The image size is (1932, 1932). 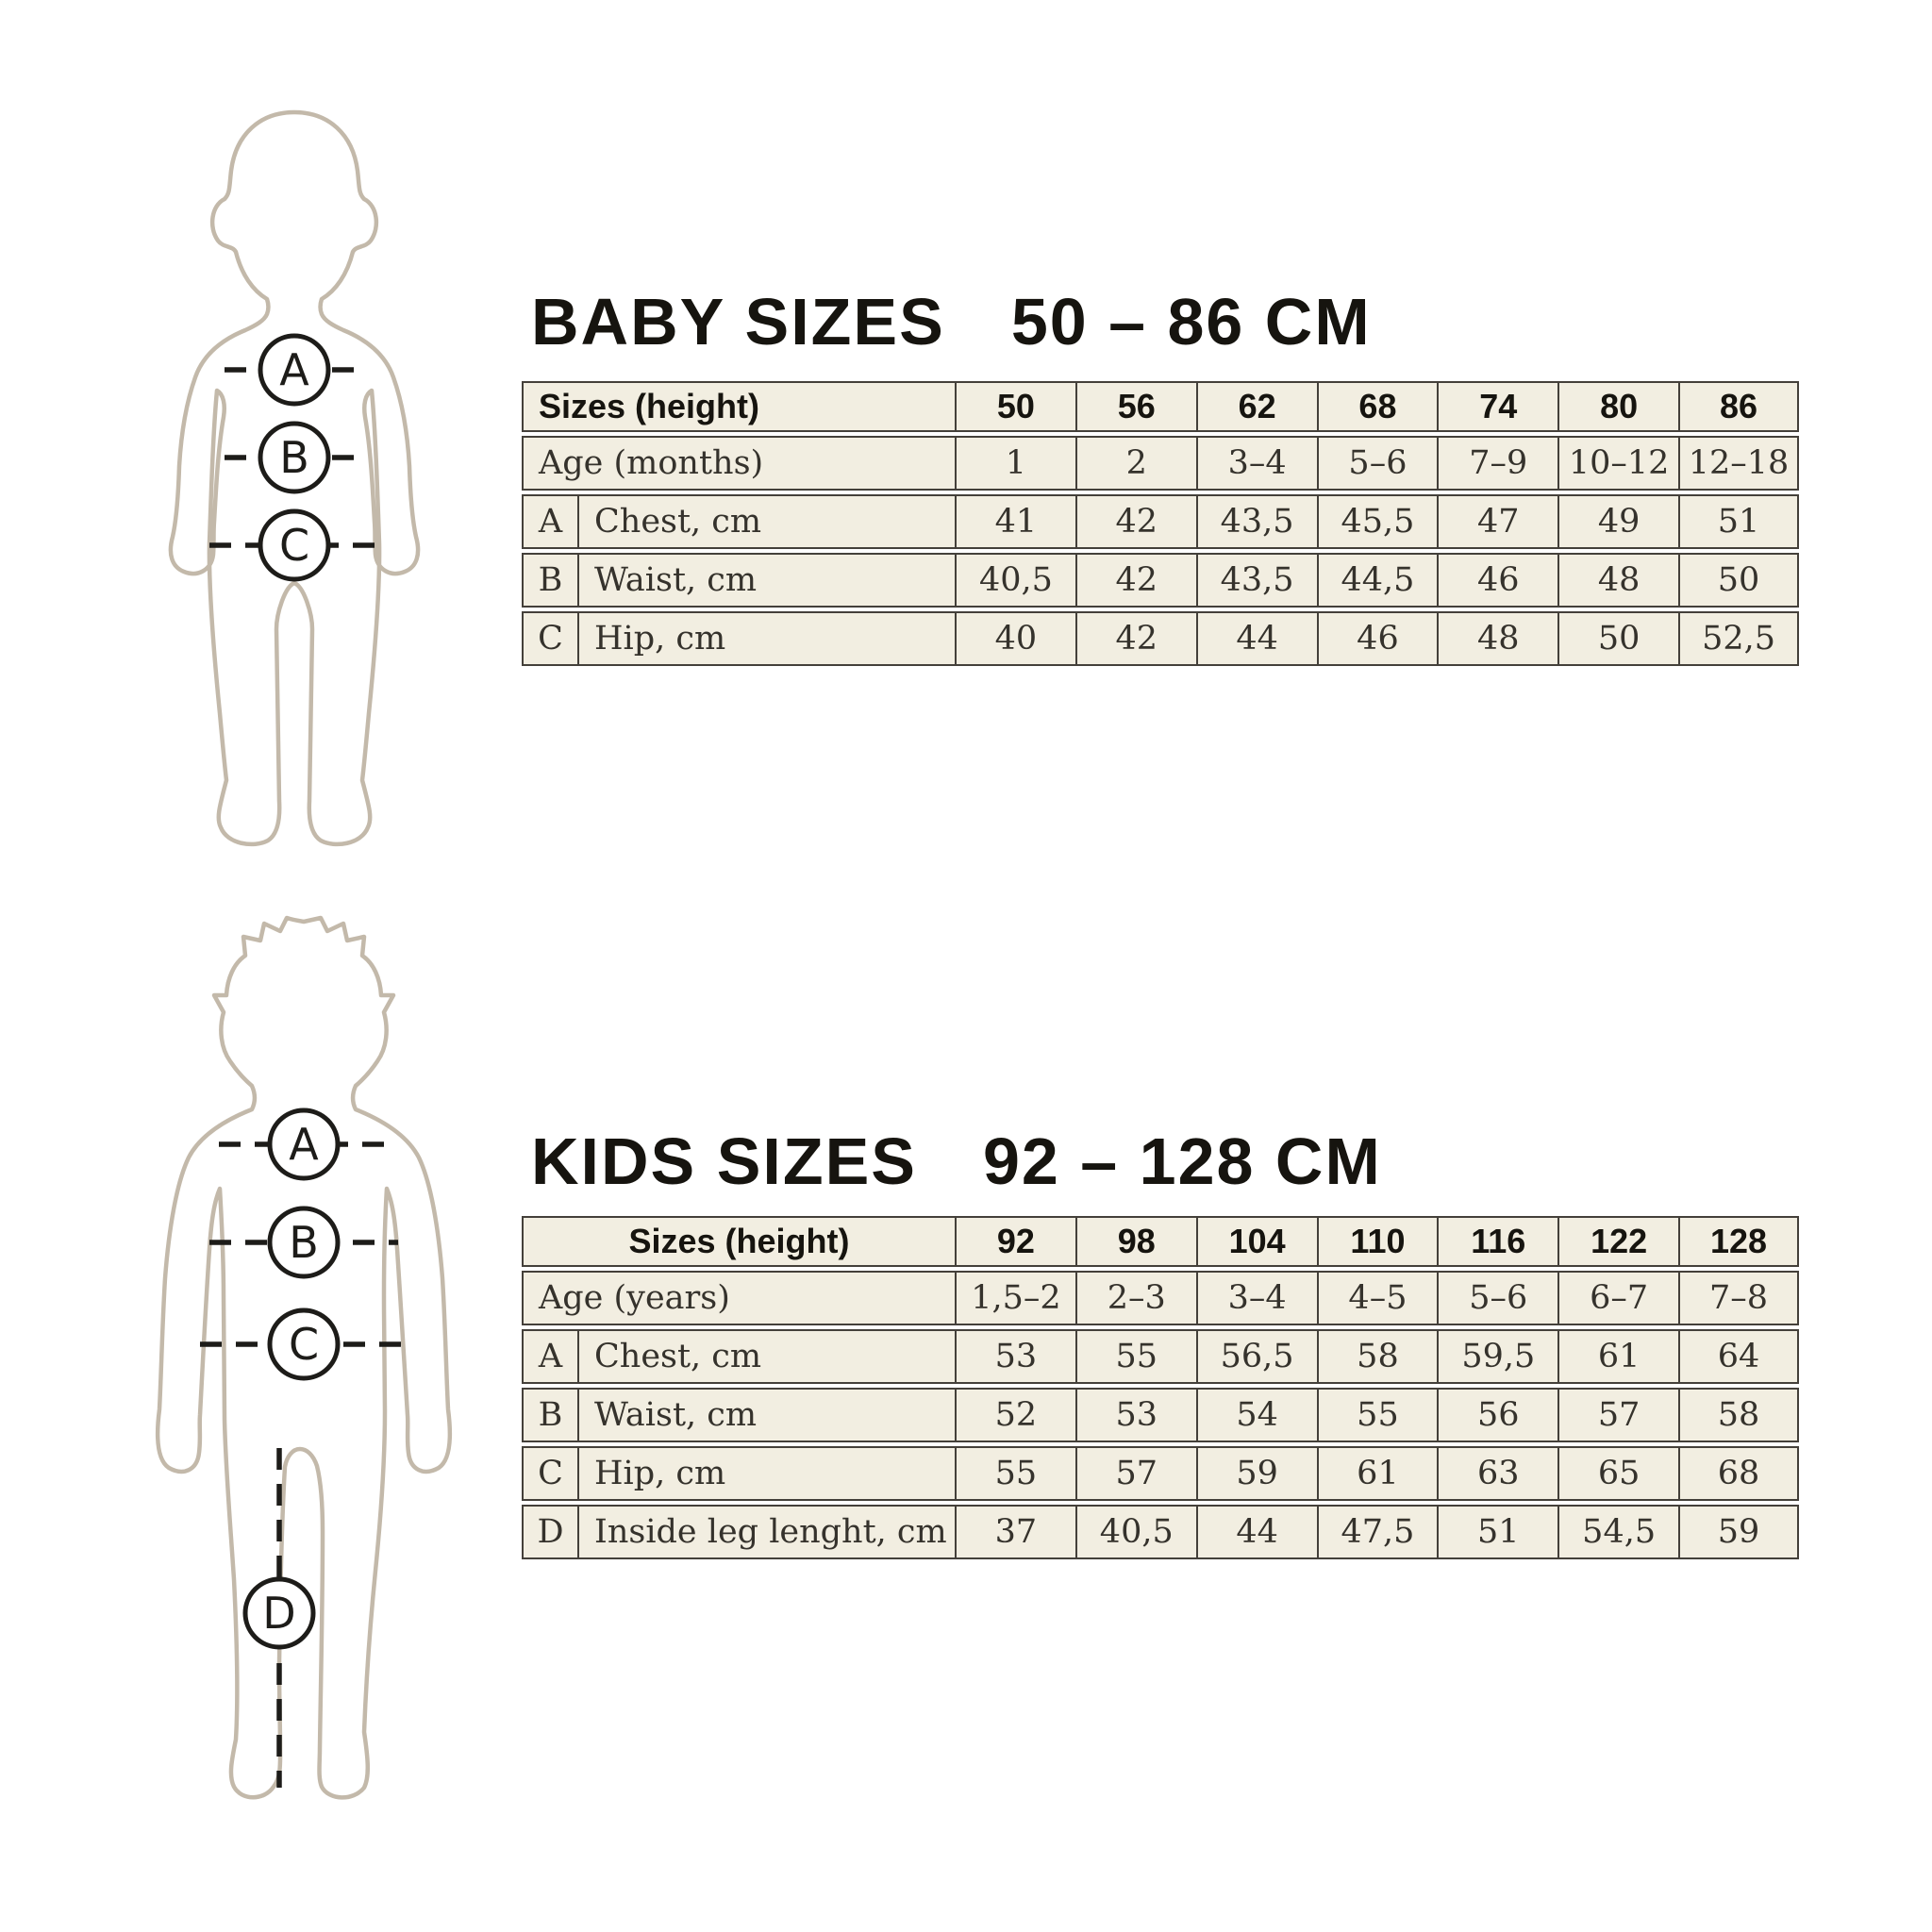 I want to click on value-cell: 10–12, so click(x=1618, y=464).